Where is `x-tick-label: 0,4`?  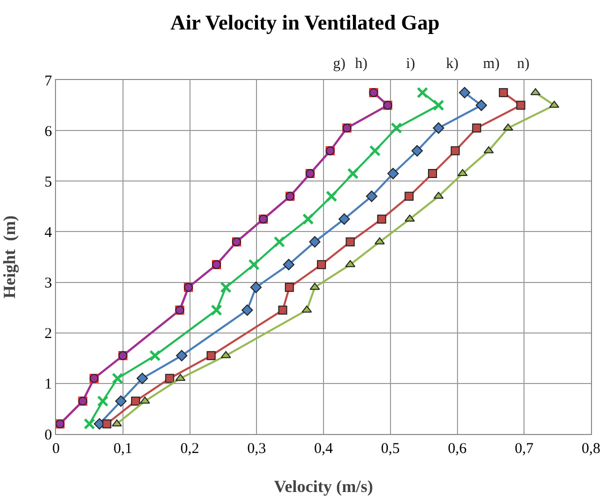 x-tick-label: 0,4 is located at coordinates (324, 449).